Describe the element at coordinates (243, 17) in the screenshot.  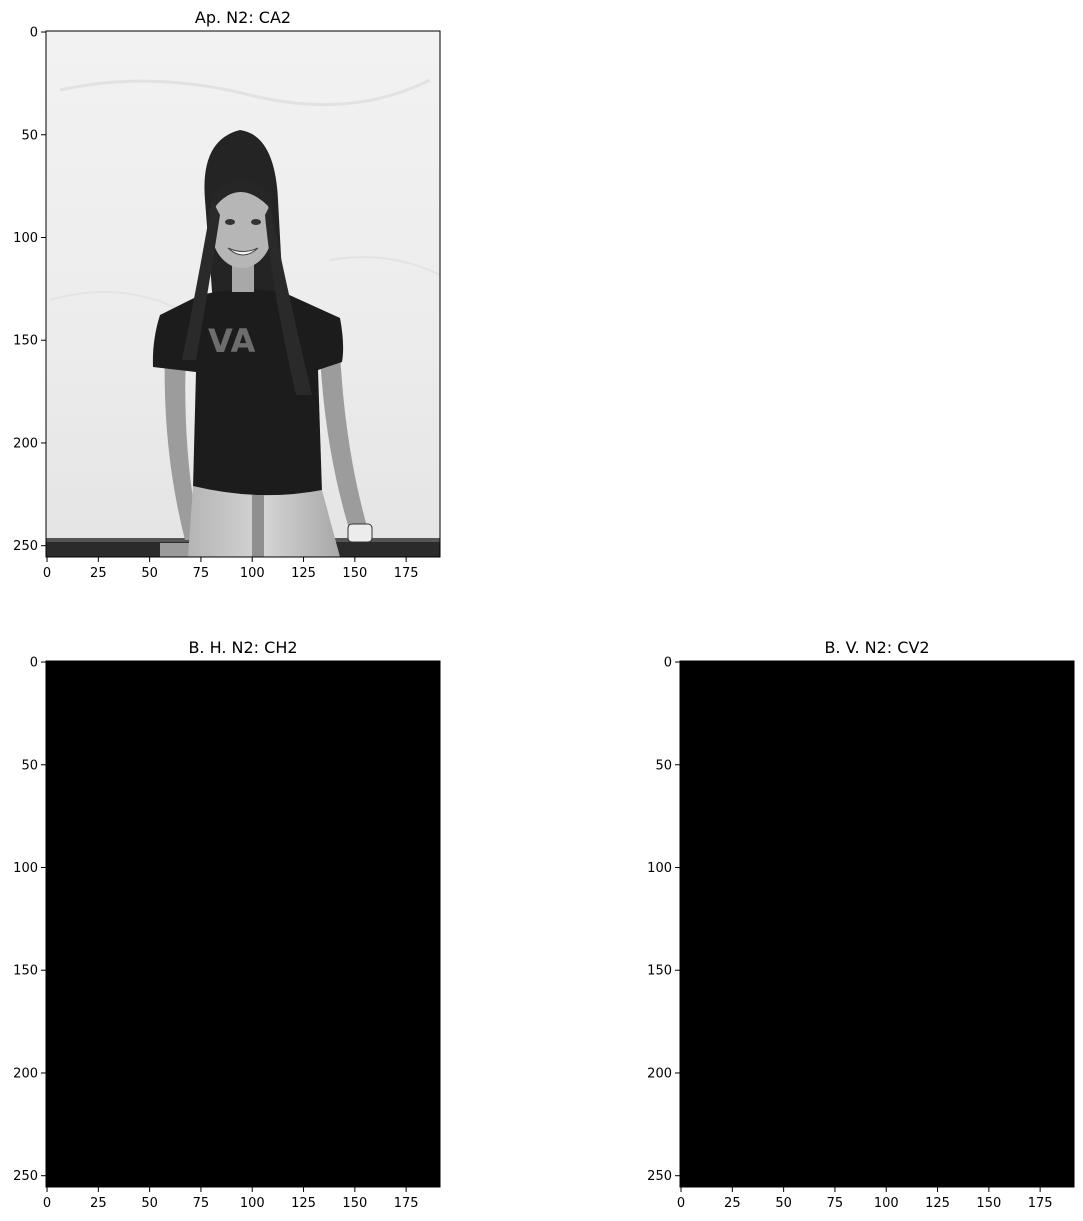
I see `panel-title: Ap. N2: CA2` at that location.